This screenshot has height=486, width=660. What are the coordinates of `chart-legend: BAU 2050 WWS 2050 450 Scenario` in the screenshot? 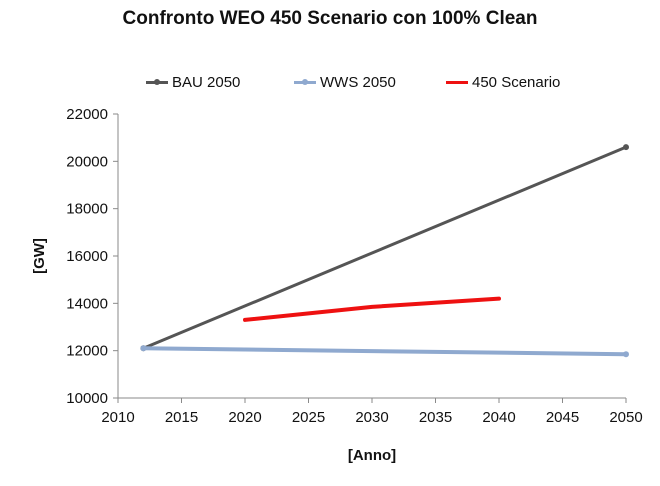 It's located at (330, 82).